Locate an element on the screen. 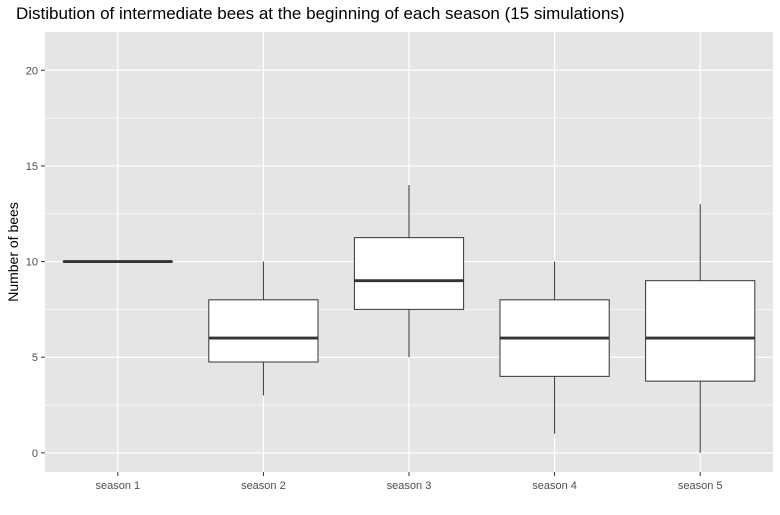  x-tick-label: season 4 is located at coordinates (554, 486).